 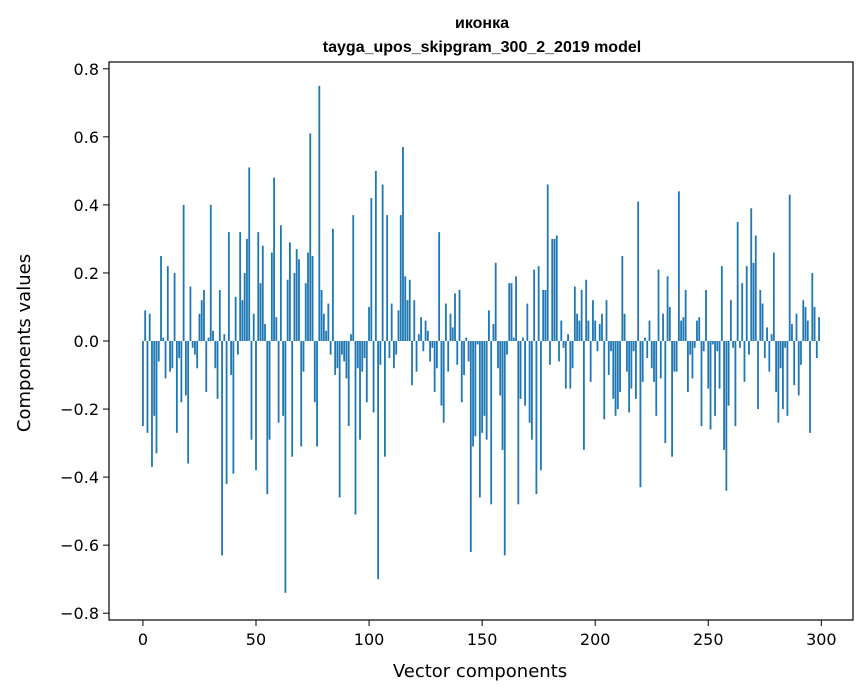 What do you see at coordinates (84, 341) in the screenshot?
I see `y-axis-ticks: −0.8 −0.6 −0.4 −0.2 0.0 0.2 0.4 0.6 0.8` at bounding box center [84, 341].